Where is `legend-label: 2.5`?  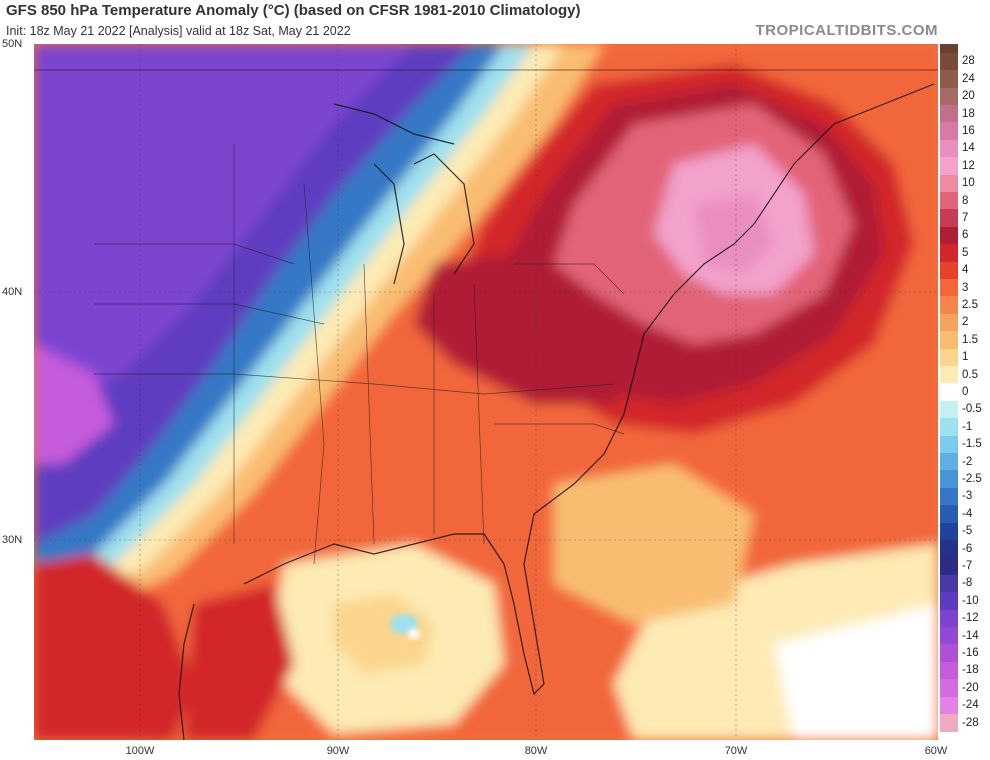 legend-label: 2.5 is located at coordinates (970, 305).